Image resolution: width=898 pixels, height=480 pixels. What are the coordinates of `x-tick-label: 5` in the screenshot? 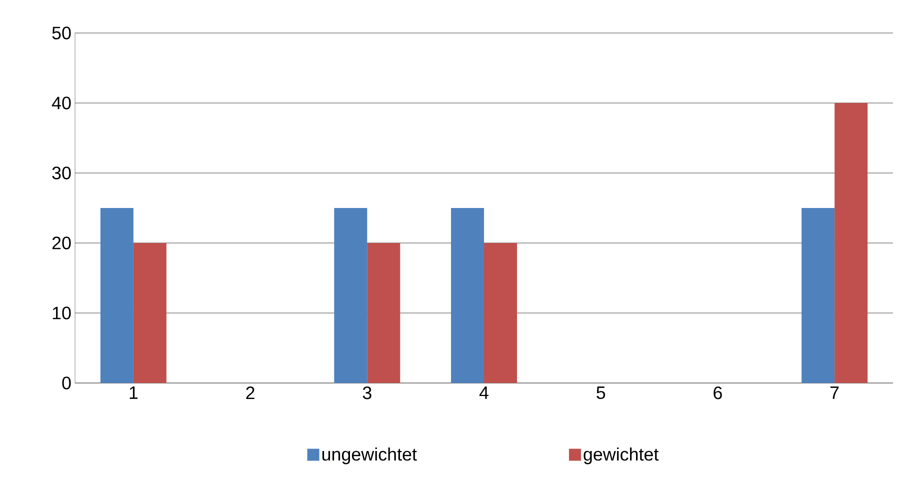 It's located at (601, 393).